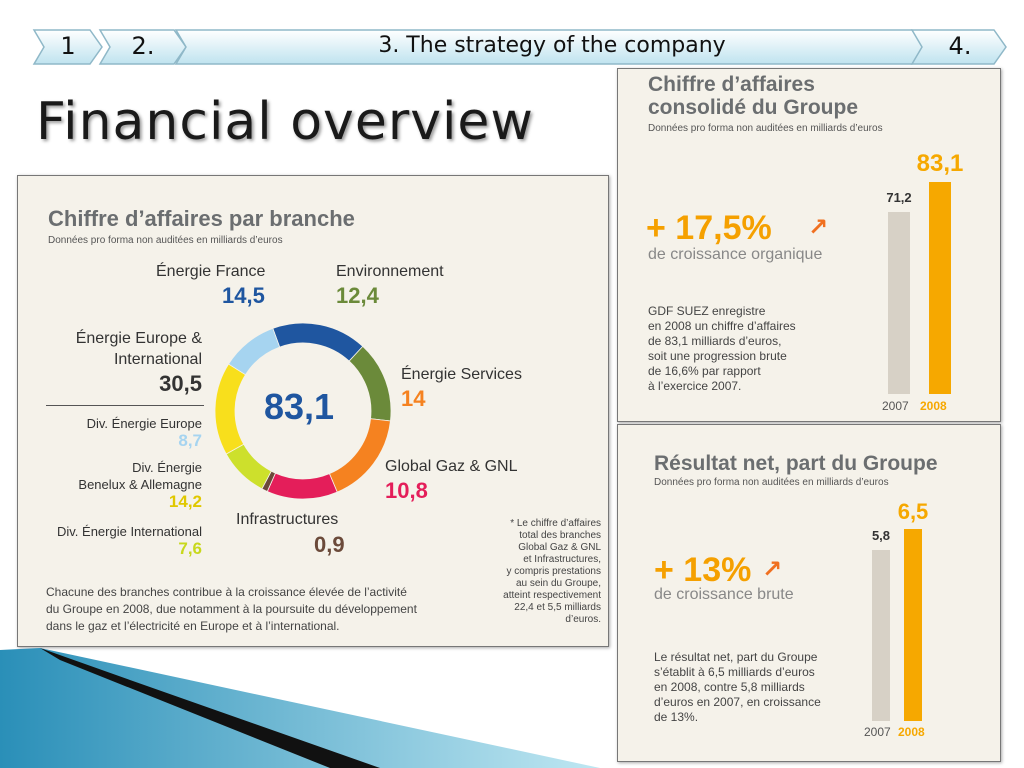  Describe the element at coordinates (933, 406) in the screenshot. I see `revenue-year-2008: 2008` at that location.